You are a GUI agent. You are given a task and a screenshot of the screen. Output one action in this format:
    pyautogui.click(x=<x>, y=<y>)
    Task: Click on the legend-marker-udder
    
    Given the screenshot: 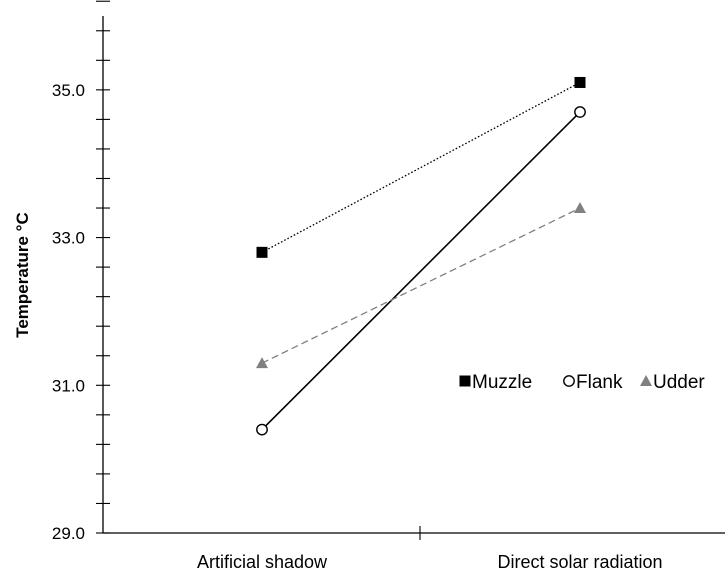 What is the action you would take?
    pyautogui.click(x=646, y=380)
    